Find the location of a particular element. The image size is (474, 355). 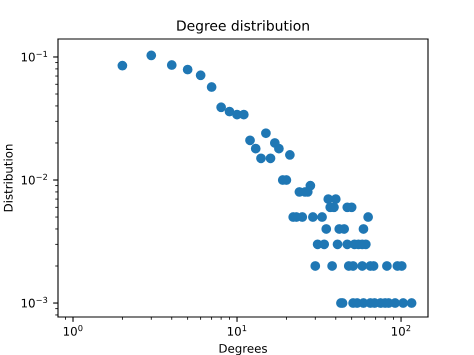

x-tick-label: 10$^{1}$ is located at coordinates (237, 330).